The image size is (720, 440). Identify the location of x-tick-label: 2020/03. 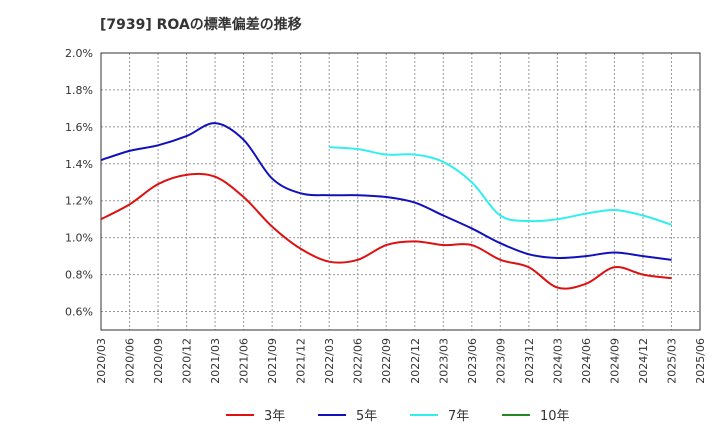
(101, 361).